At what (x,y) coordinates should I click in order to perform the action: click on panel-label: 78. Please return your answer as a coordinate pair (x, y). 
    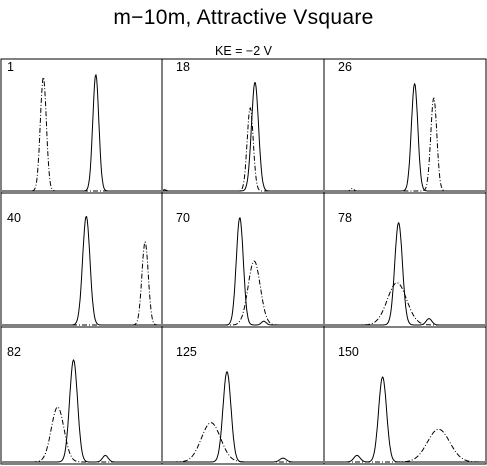
    Looking at the image, I should click on (345, 218).